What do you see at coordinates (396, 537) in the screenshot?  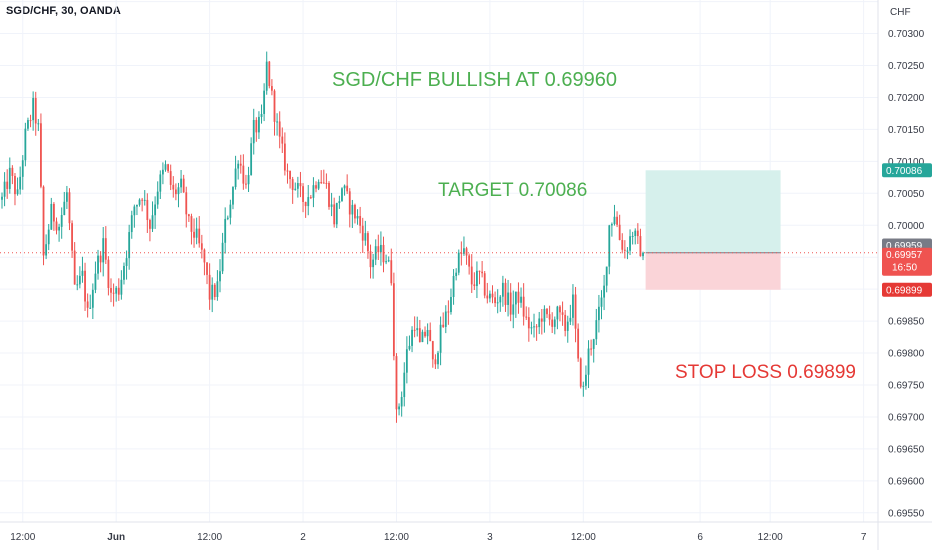 I see `time-tick-label: 12:00` at bounding box center [396, 537].